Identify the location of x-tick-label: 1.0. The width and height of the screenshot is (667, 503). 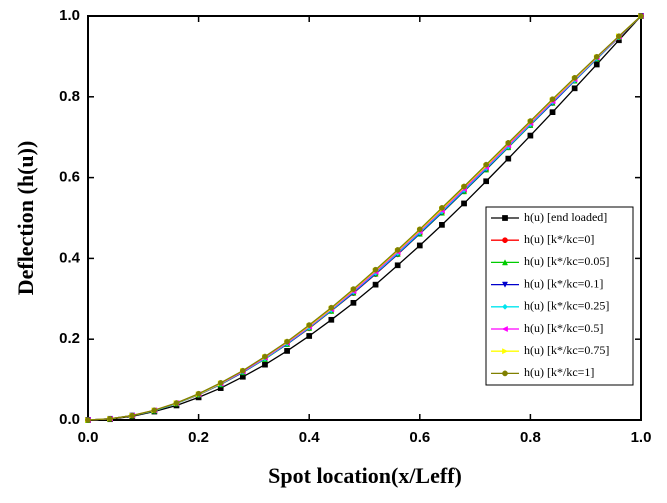
(641, 437).